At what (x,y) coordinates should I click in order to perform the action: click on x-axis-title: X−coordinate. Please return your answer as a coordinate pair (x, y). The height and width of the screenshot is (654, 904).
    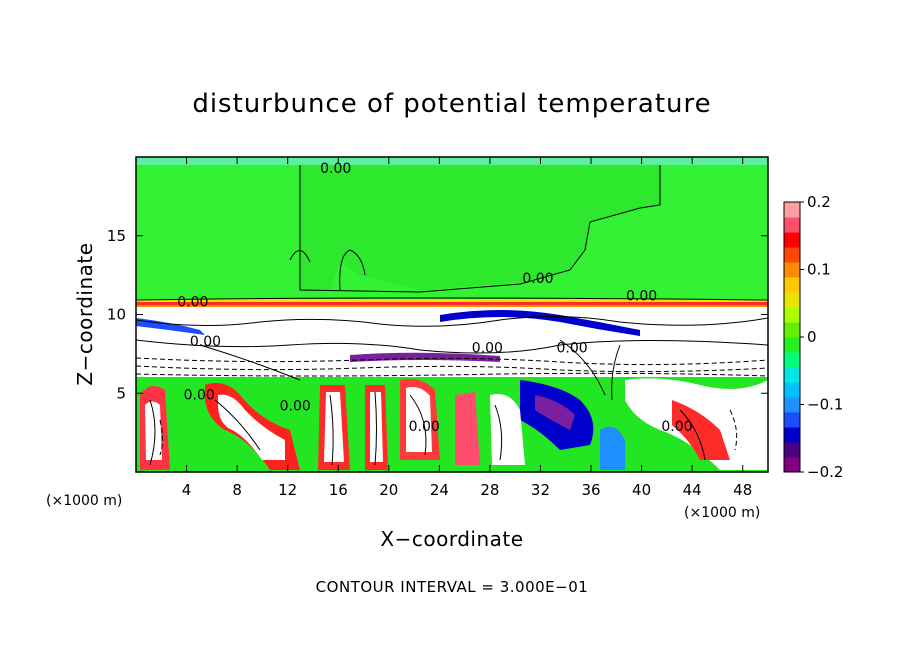
    Looking at the image, I should click on (451, 539).